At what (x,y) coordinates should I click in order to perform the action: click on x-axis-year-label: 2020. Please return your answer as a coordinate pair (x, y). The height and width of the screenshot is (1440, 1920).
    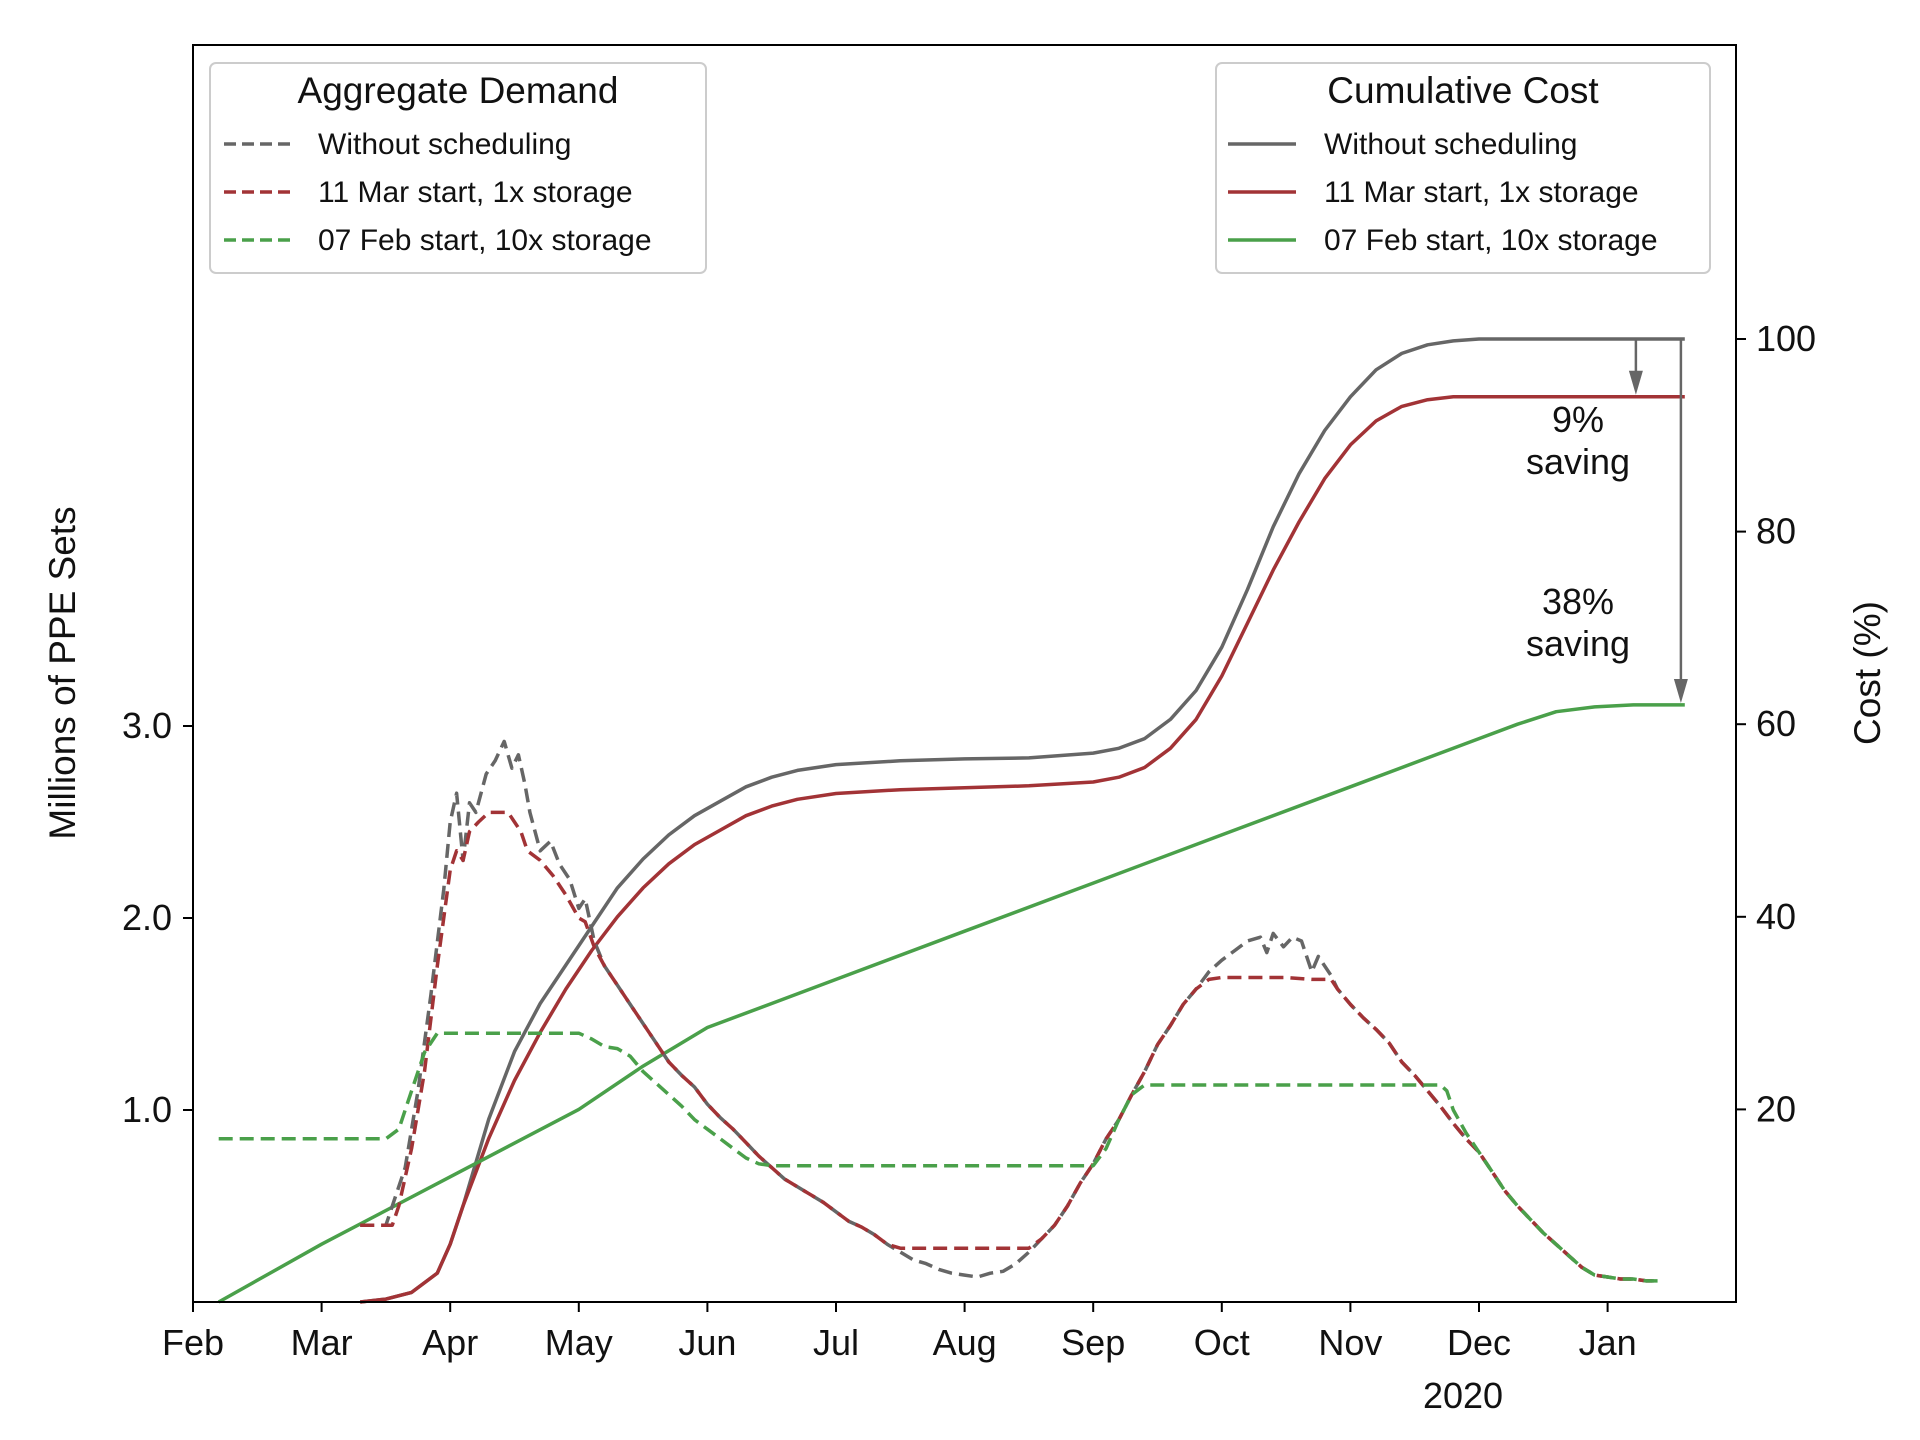
    Looking at the image, I should click on (1463, 1395).